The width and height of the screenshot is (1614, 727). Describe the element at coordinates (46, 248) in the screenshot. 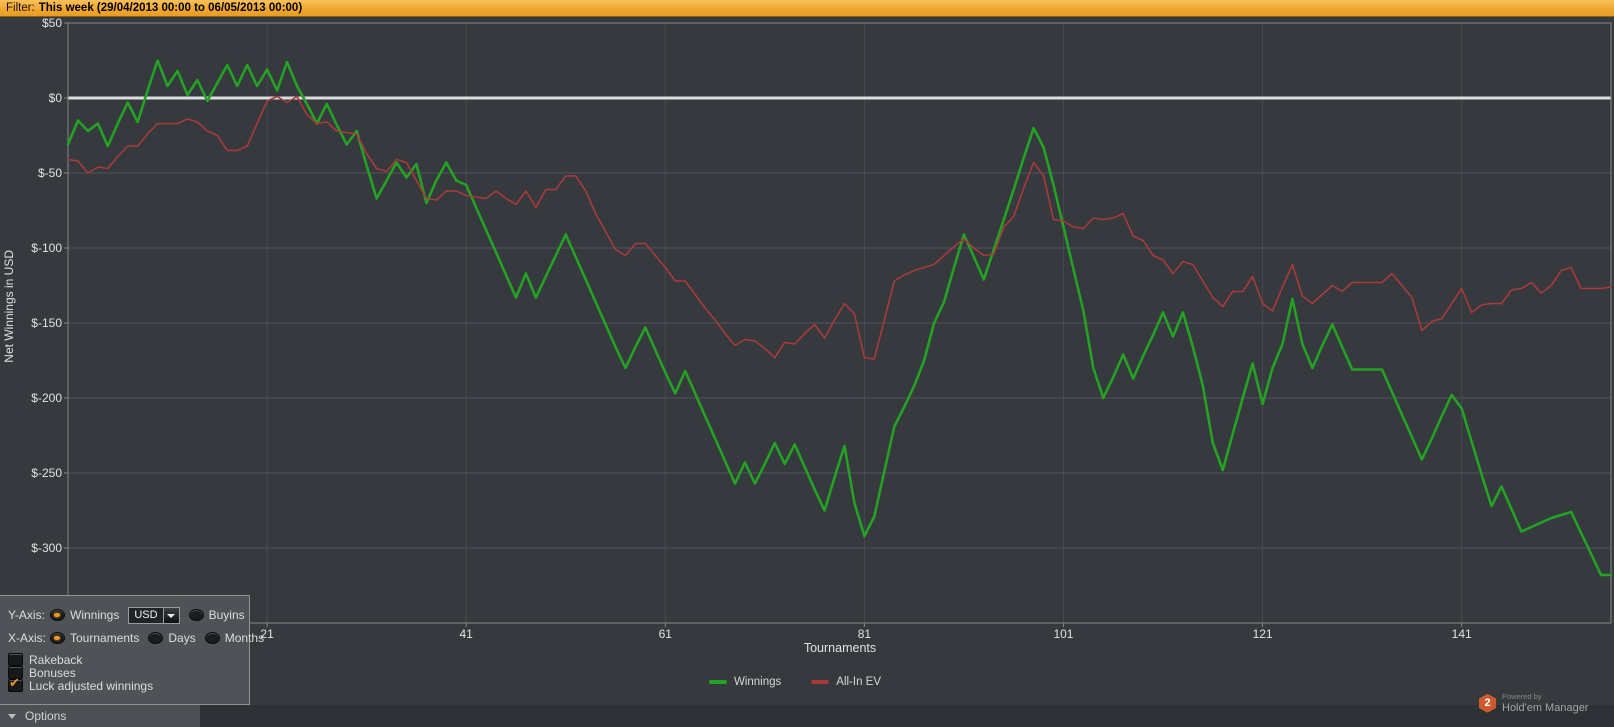

I see `y-tick-label: $-100` at that location.